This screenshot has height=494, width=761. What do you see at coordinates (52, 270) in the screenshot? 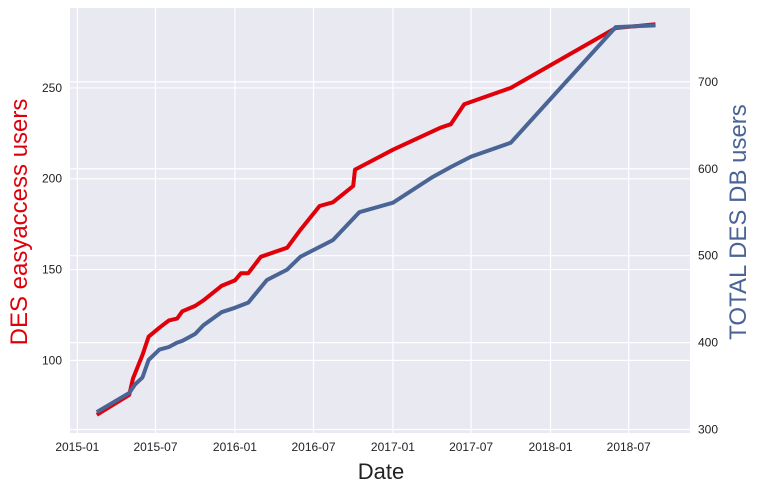
I see `left-tick-label: 150` at bounding box center [52, 270].